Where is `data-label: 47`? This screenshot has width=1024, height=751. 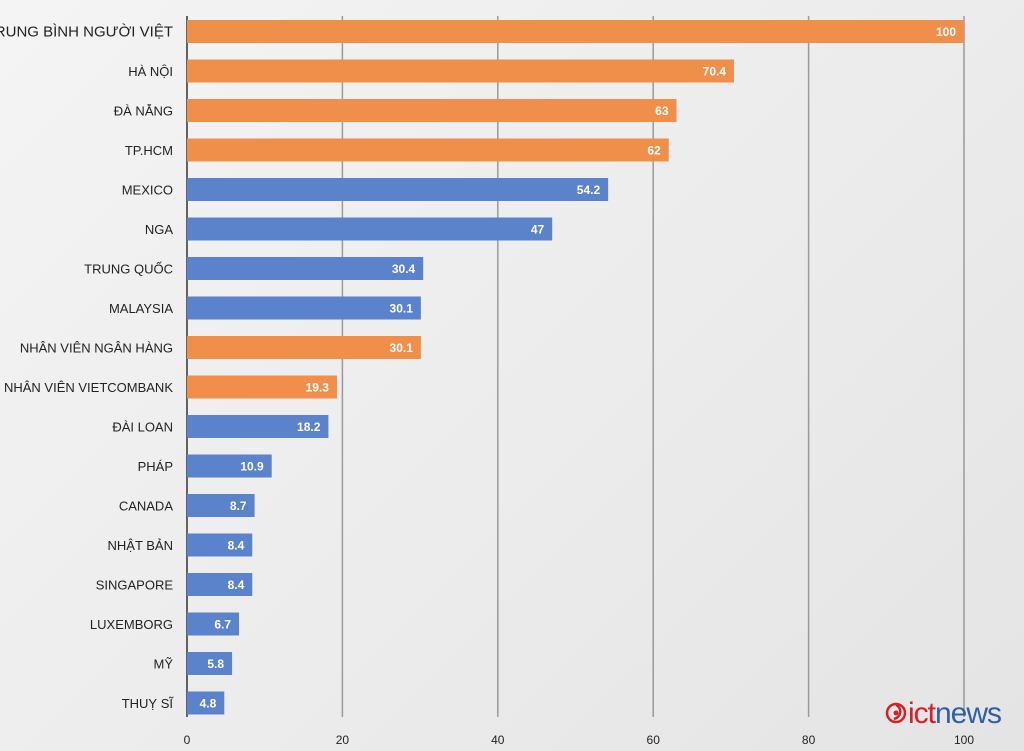 data-label: 47 is located at coordinates (538, 230).